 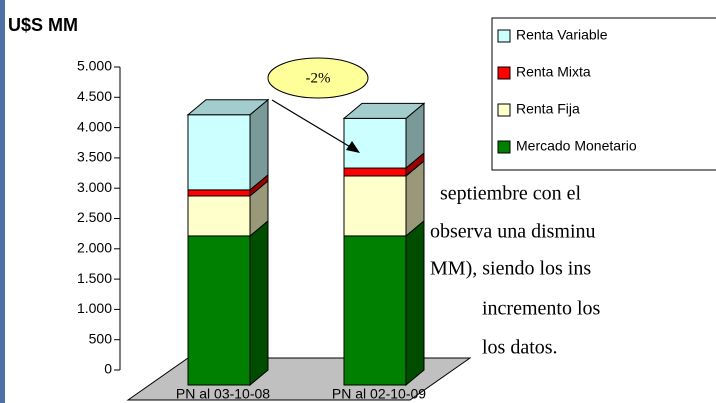 I want to click on y-tick-label: 5.000, so click(x=94, y=66).